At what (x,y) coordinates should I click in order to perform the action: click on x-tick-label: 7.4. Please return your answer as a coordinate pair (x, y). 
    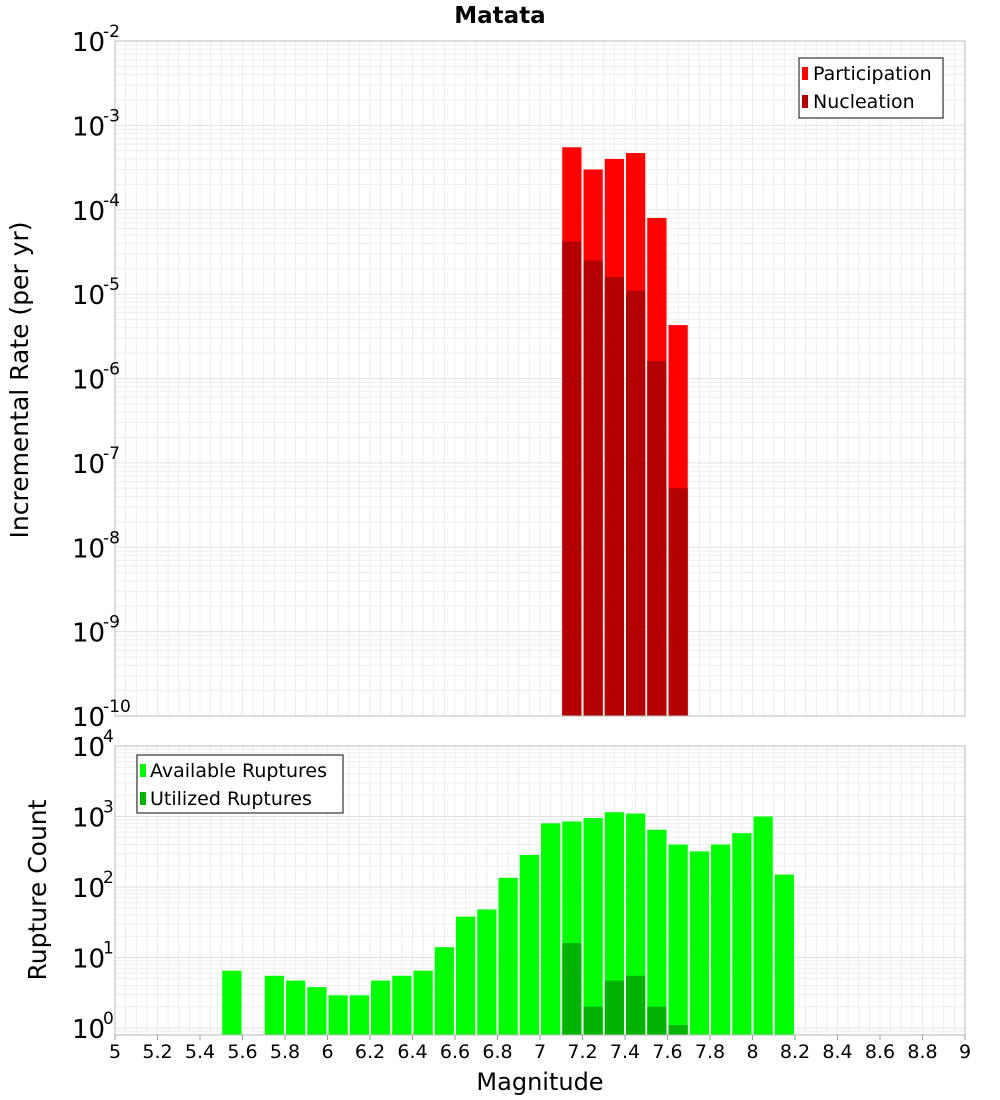
    Looking at the image, I should click on (625, 1052).